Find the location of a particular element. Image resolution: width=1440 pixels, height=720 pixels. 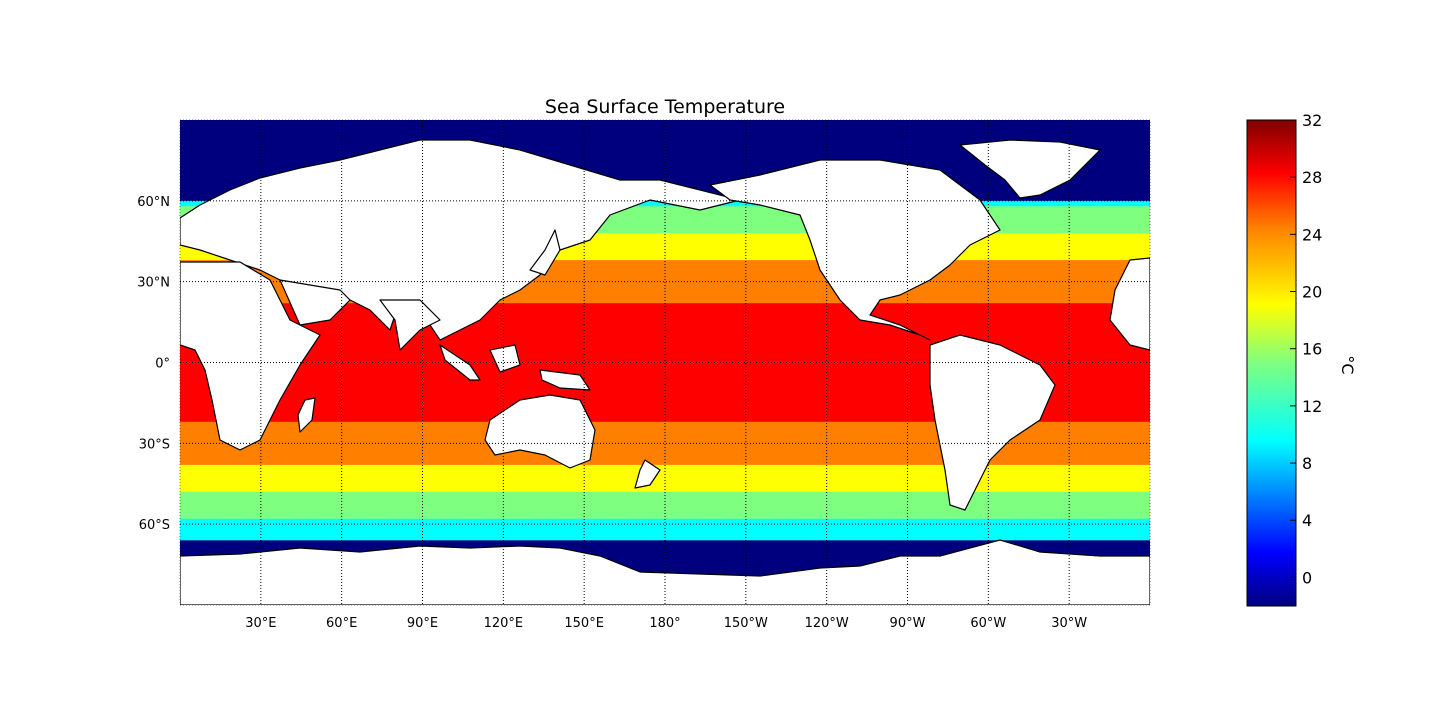

lon-label: 120°W is located at coordinates (827, 623).